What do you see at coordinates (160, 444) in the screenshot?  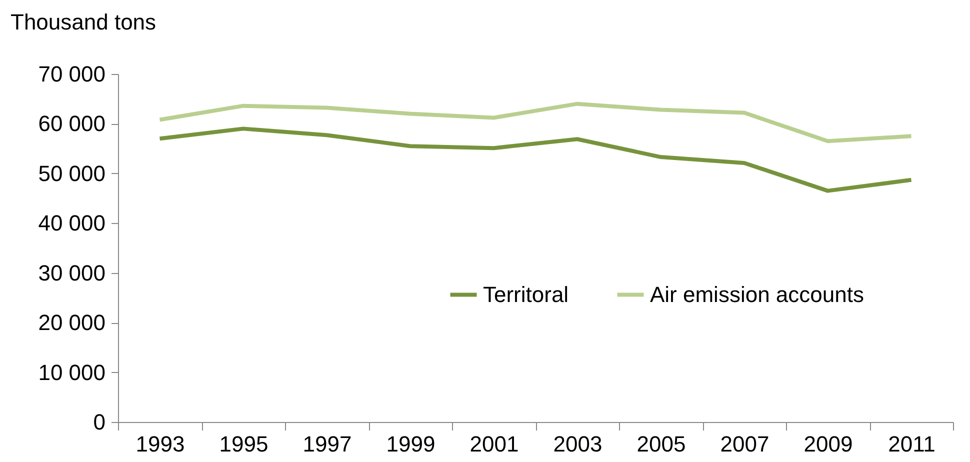 I see `x-tick-label: 1993` at bounding box center [160, 444].